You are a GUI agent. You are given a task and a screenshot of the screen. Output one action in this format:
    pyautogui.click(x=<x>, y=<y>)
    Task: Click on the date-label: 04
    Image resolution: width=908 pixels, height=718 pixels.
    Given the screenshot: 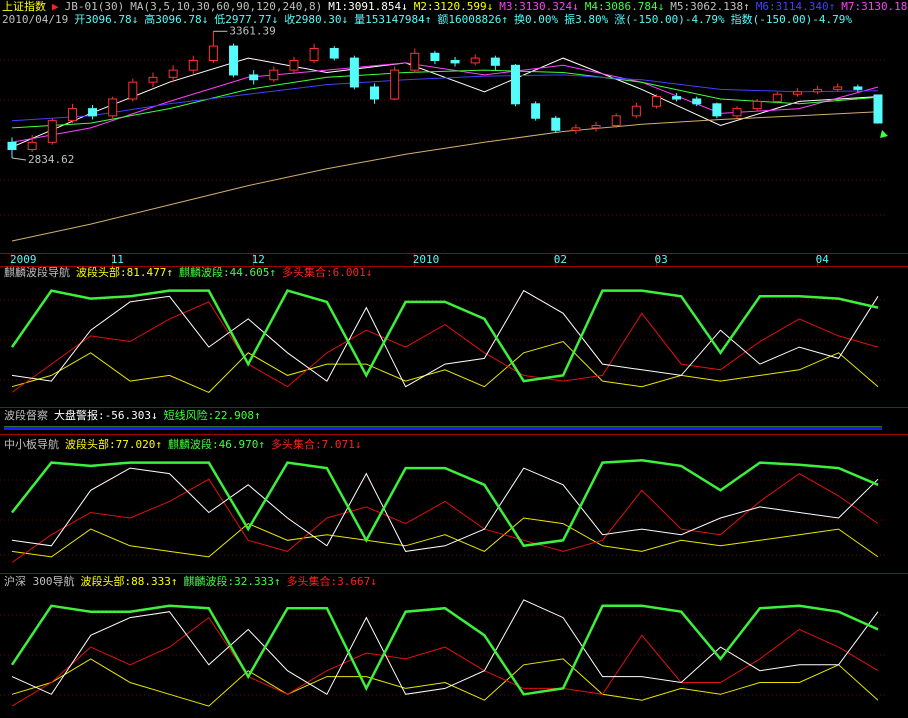 What is the action you would take?
    pyautogui.click(x=823, y=259)
    